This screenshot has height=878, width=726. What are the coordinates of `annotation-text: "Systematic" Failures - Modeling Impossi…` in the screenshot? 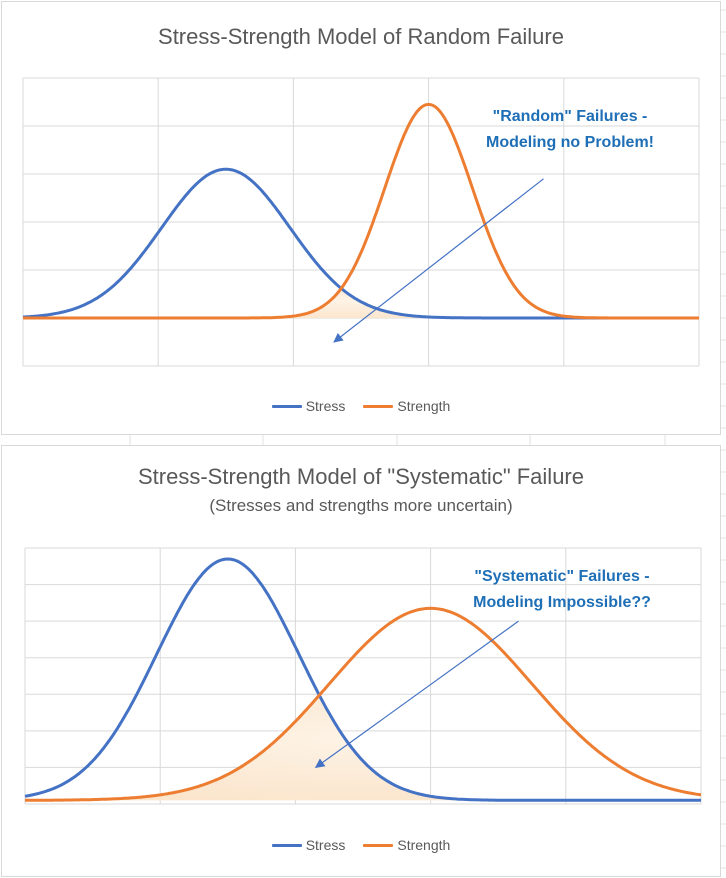 It's located at (562, 590).